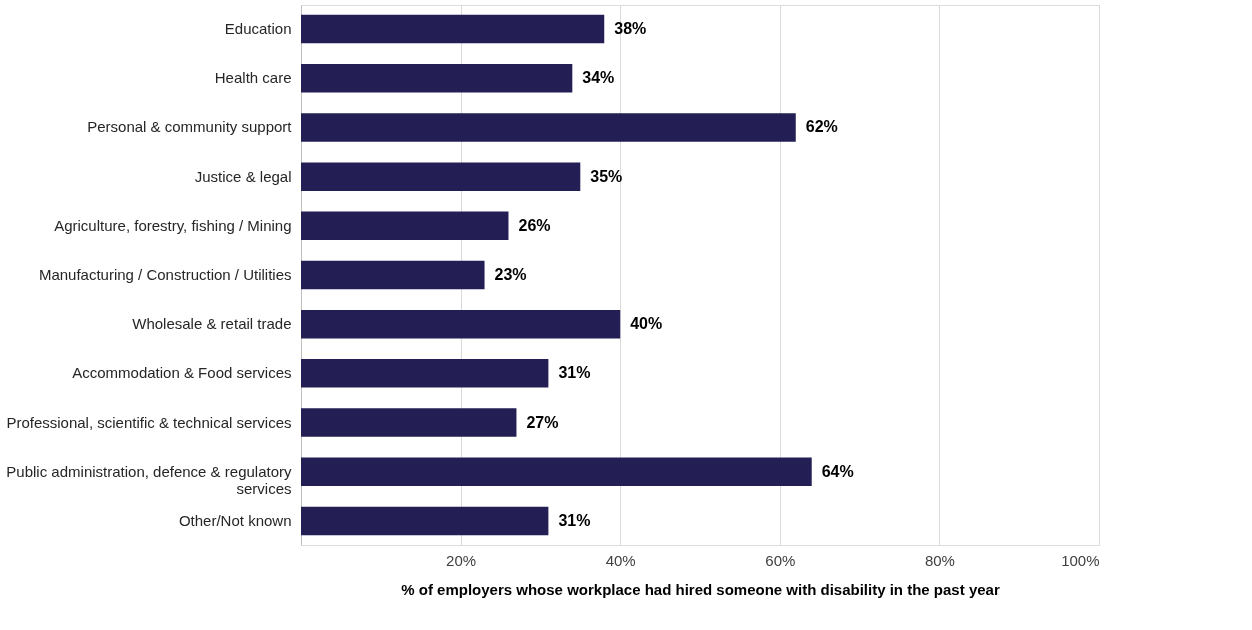 Image resolution: width=1252 pixels, height=630 pixels. I want to click on y-tick-label: Wholesale & retail trade, so click(212, 324).